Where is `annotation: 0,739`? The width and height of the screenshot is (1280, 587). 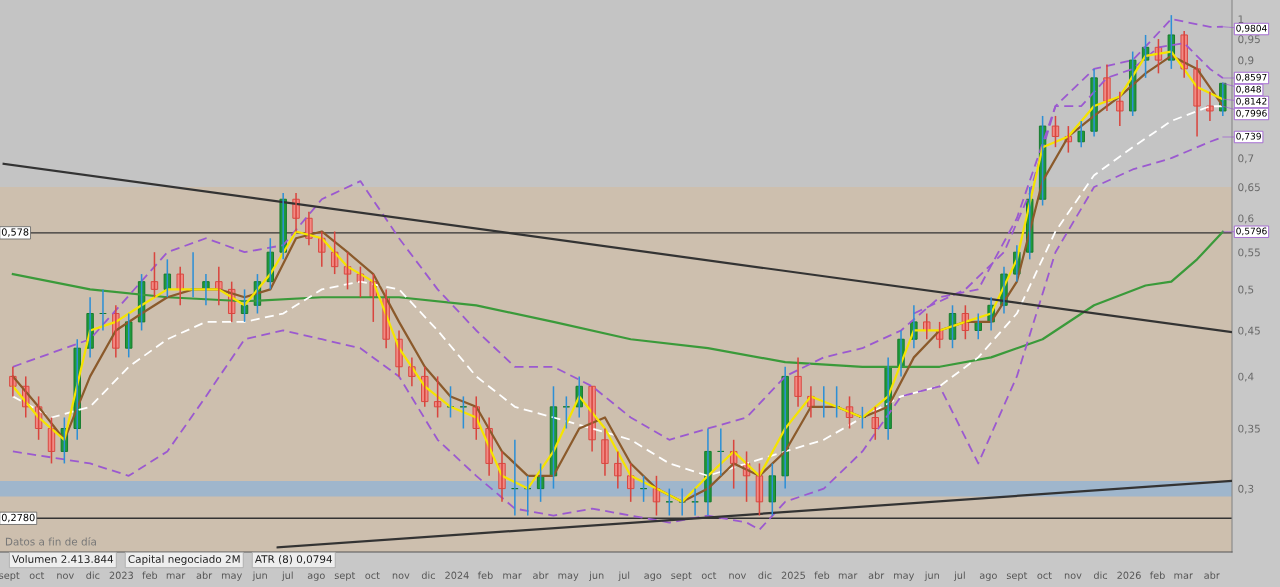 annotation: 0,739 is located at coordinates (1248, 136).